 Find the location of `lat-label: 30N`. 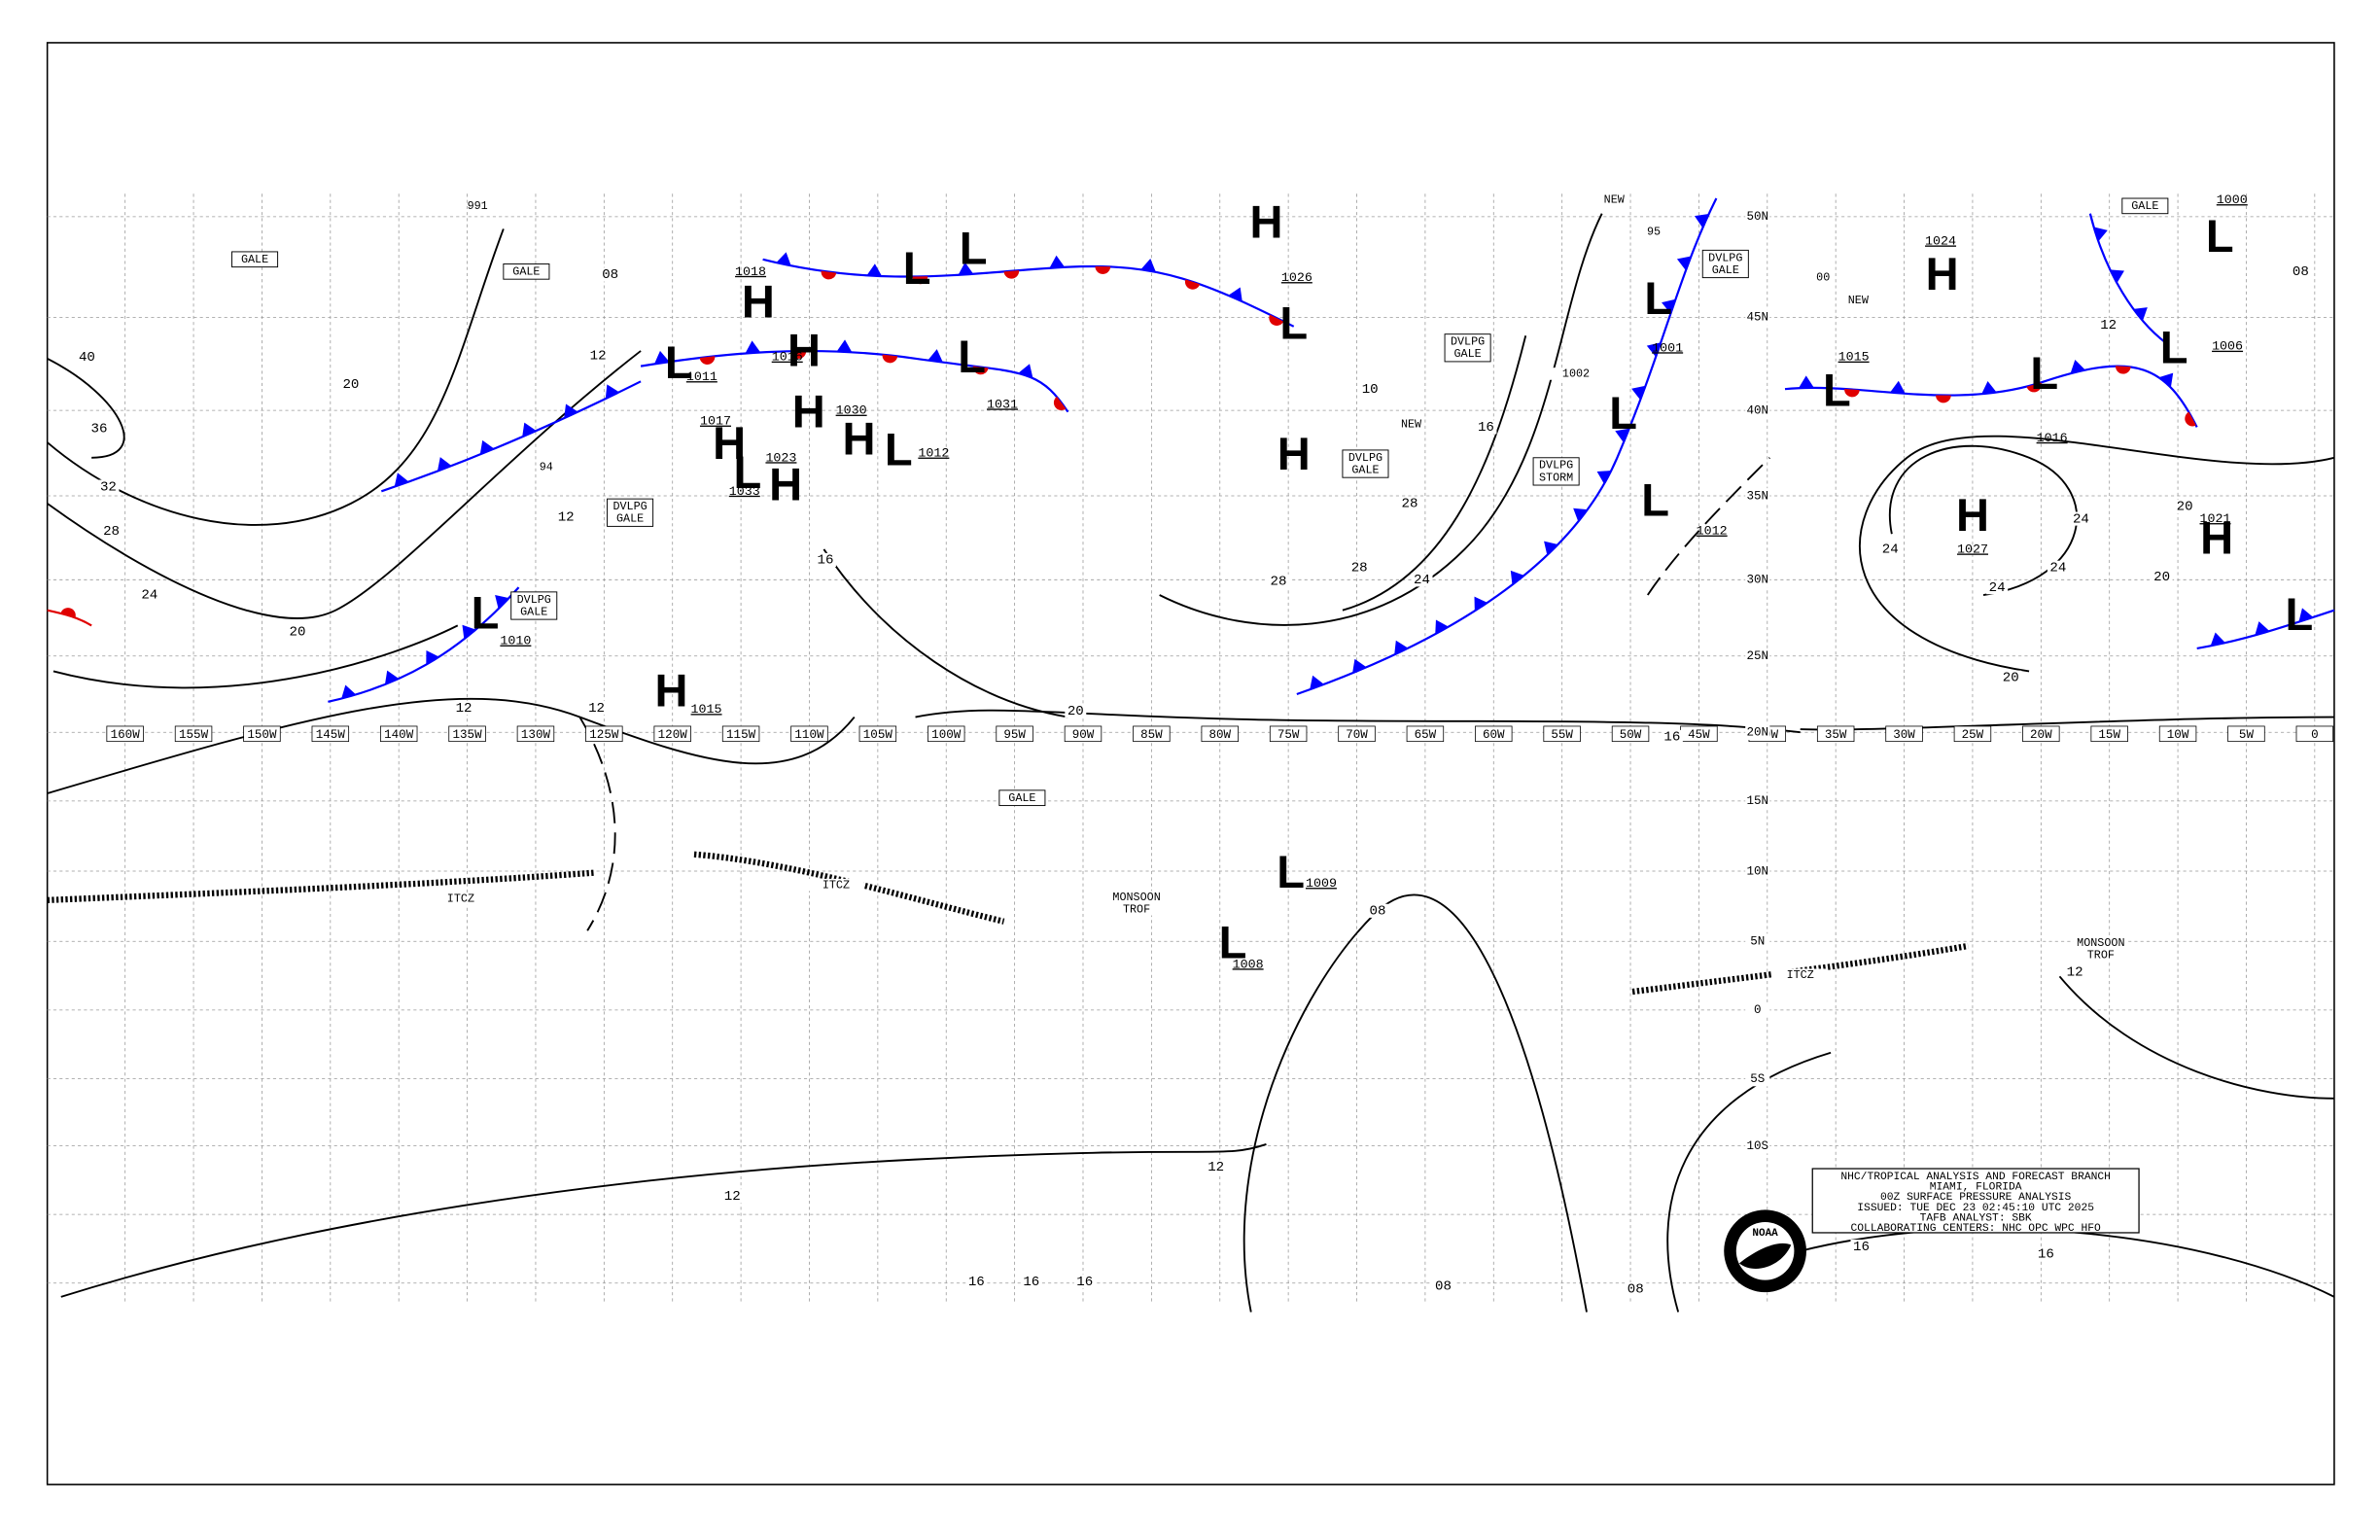

lat-label: 30N is located at coordinates (1757, 580).